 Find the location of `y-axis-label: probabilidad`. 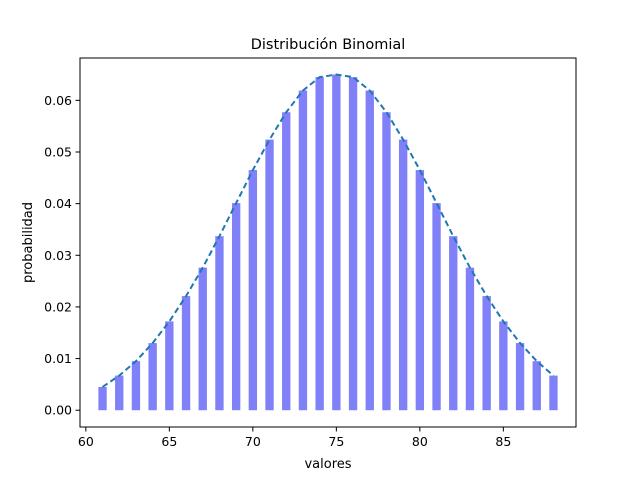

y-axis-label: probabilidad is located at coordinates (28, 242).